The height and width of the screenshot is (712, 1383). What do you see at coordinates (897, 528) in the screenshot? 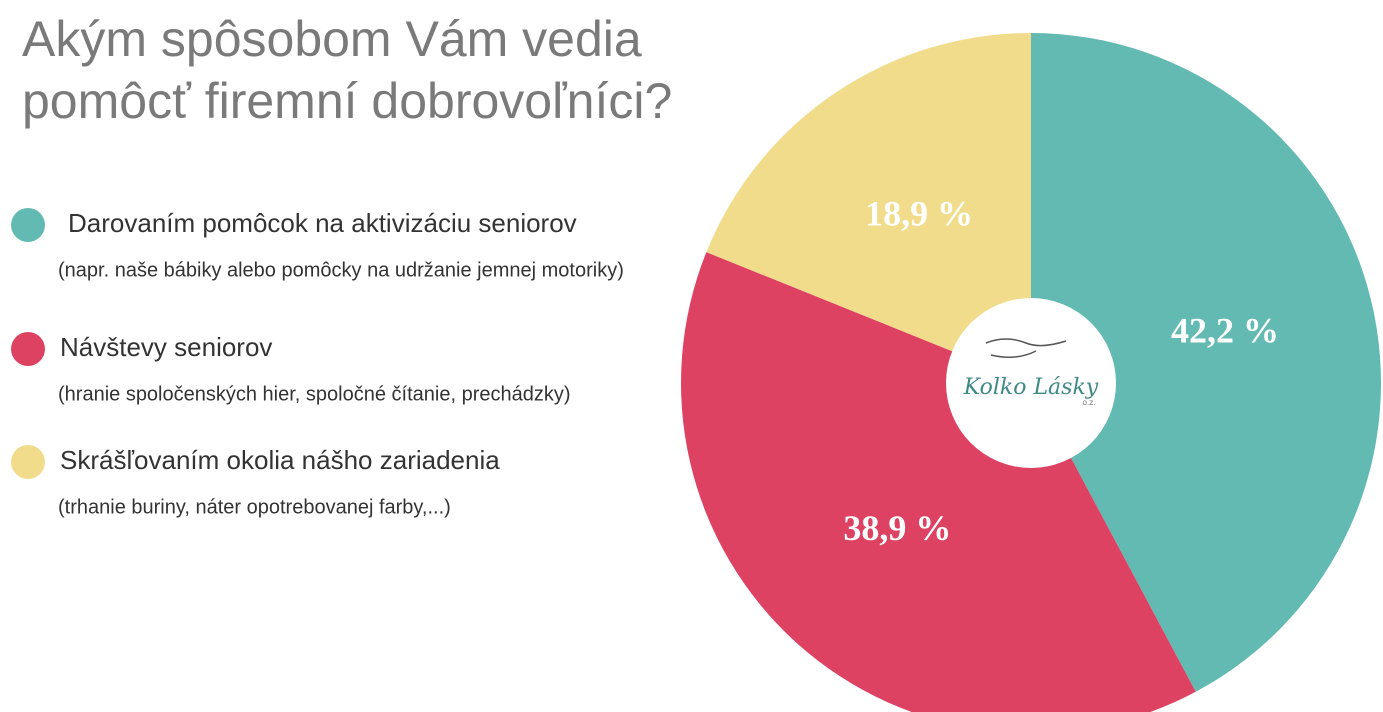
I see `value-label: 38,9 %` at bounding box center [897, 528].